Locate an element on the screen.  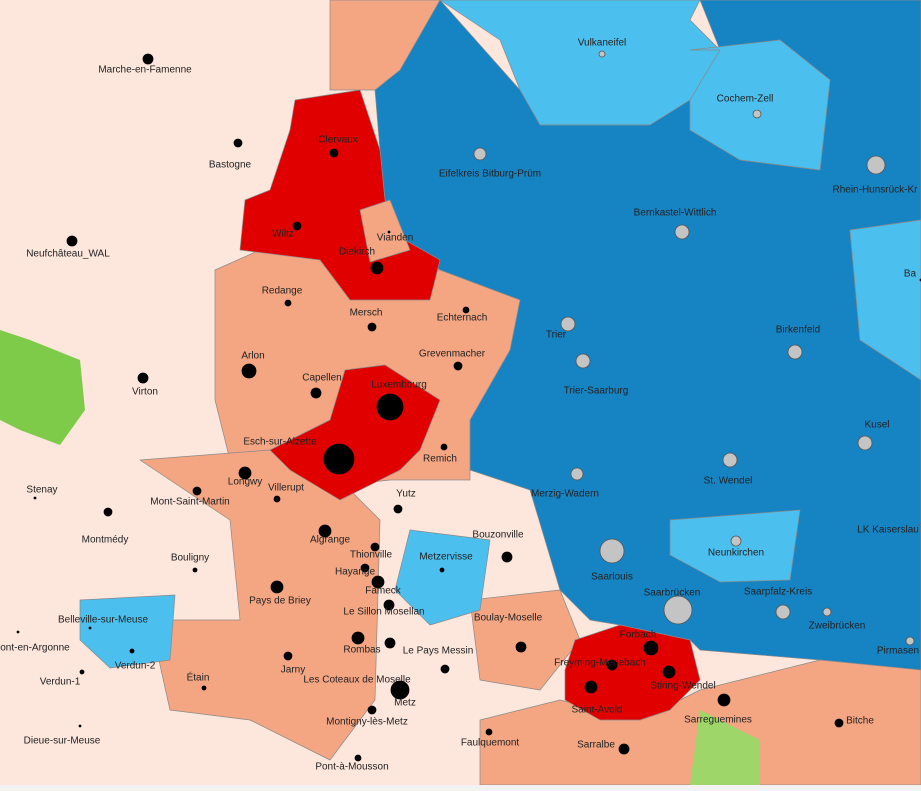
place-label: Pirmasen is located at coordinates (898, 651).